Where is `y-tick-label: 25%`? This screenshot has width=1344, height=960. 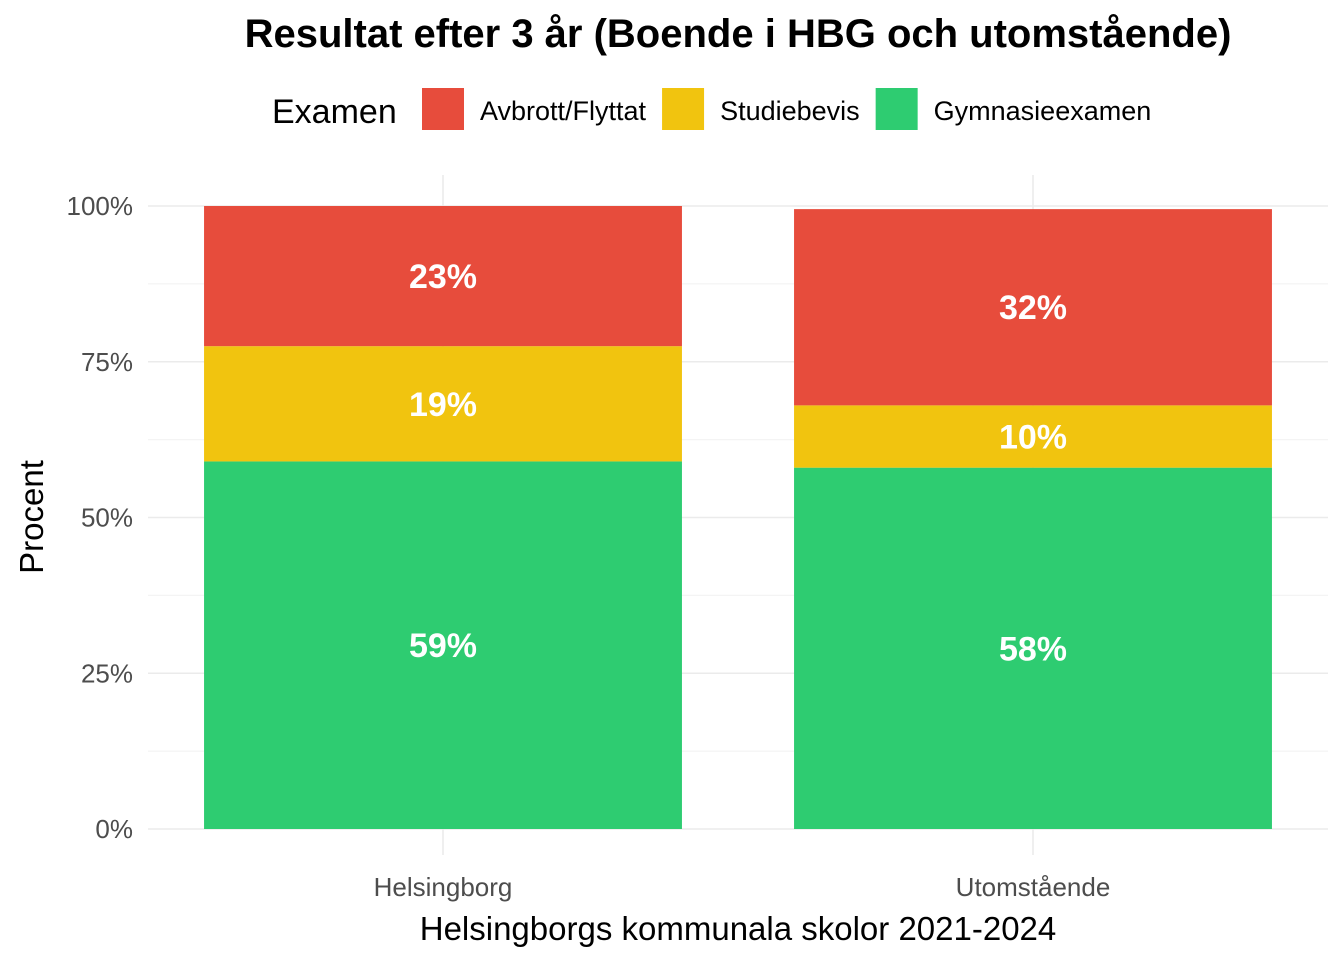 y-tick-label: 25% is located at coordinates (107, 673).